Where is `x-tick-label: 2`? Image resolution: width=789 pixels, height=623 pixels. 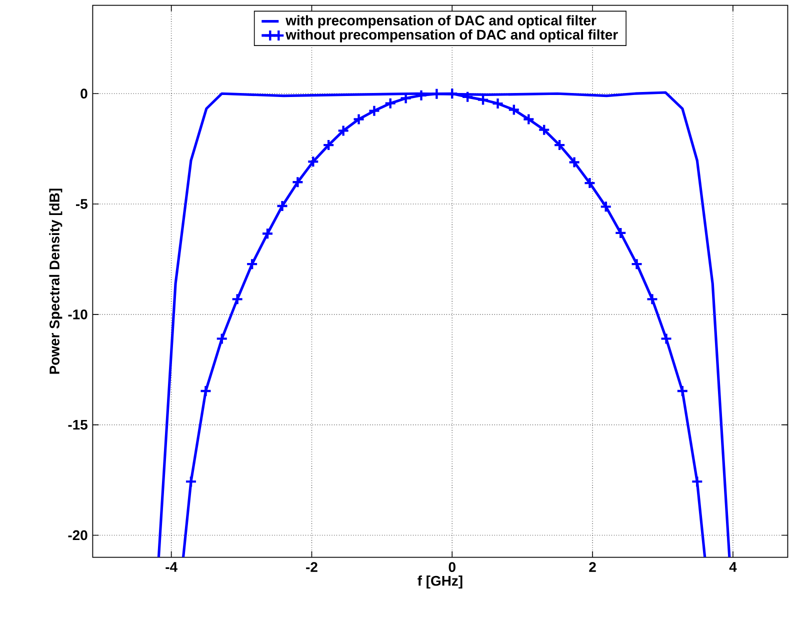 x-tick-label: 2 is located at coordinates (592, 567).